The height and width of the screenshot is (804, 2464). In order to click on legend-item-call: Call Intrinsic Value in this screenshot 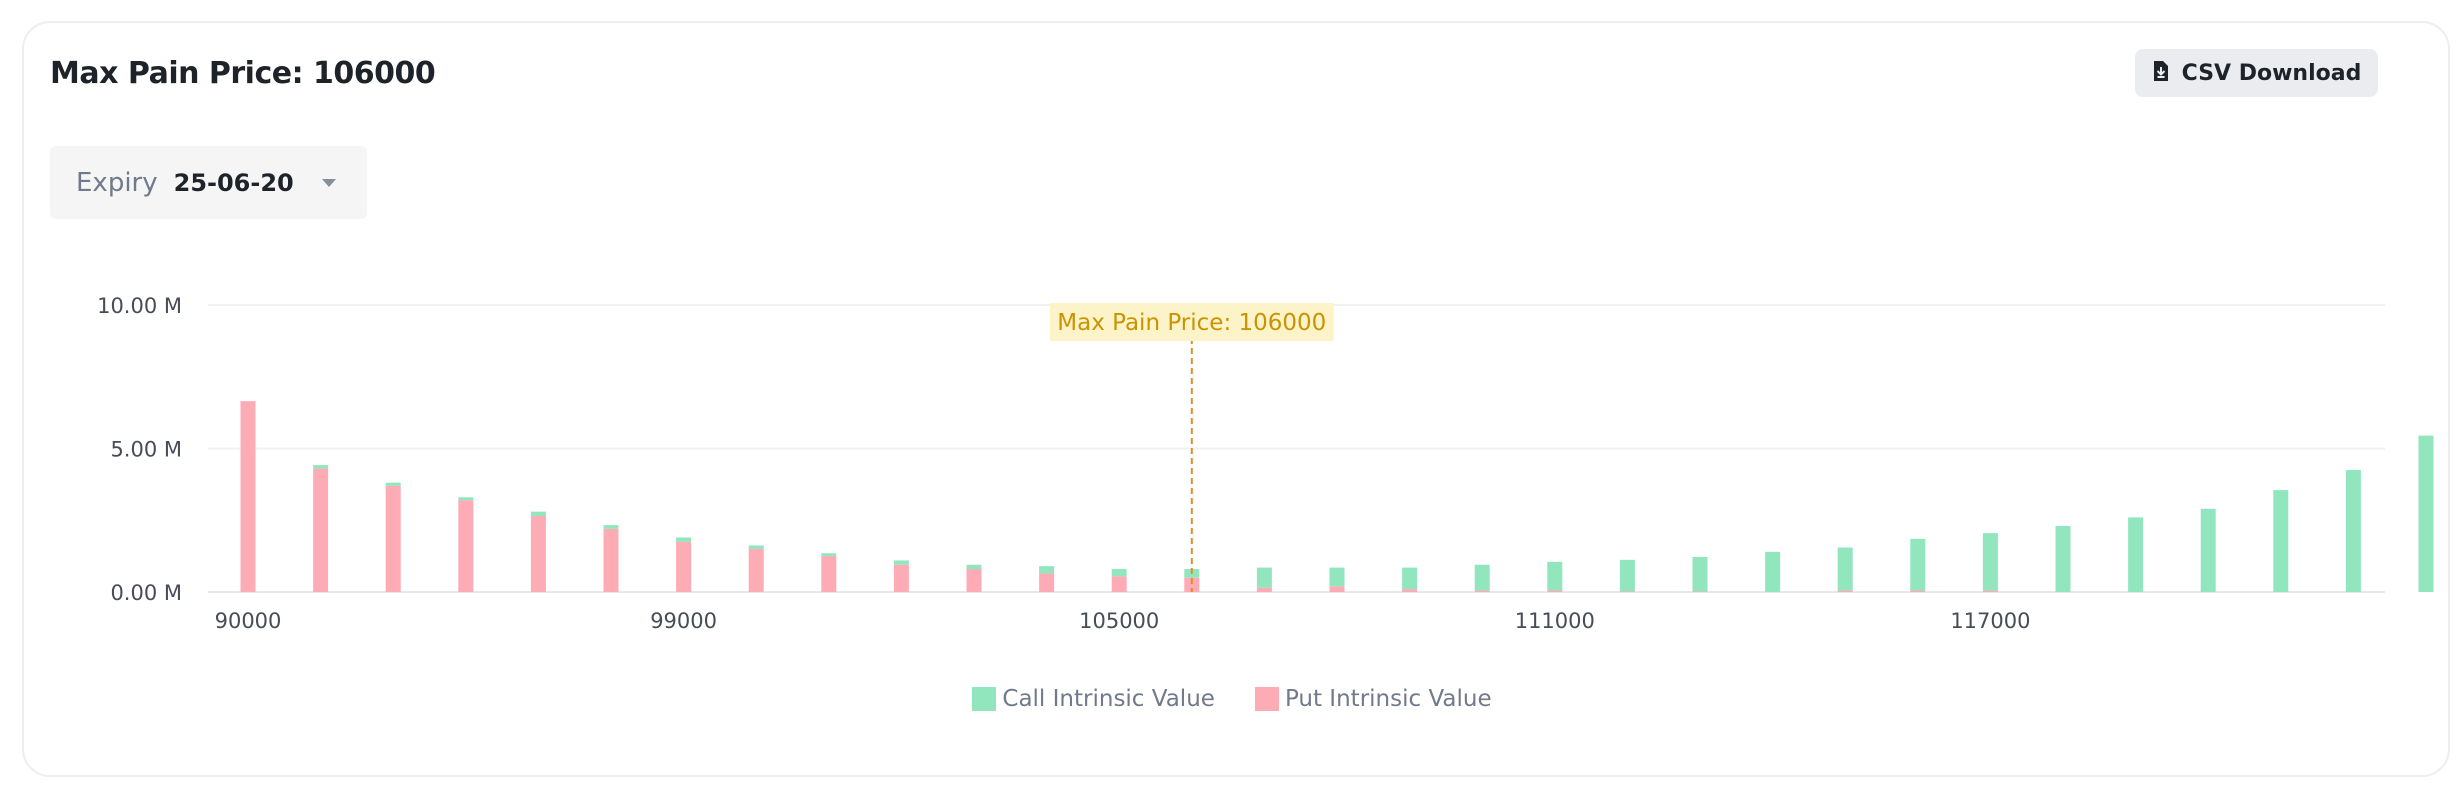, I will do `click(1093, 699)`.